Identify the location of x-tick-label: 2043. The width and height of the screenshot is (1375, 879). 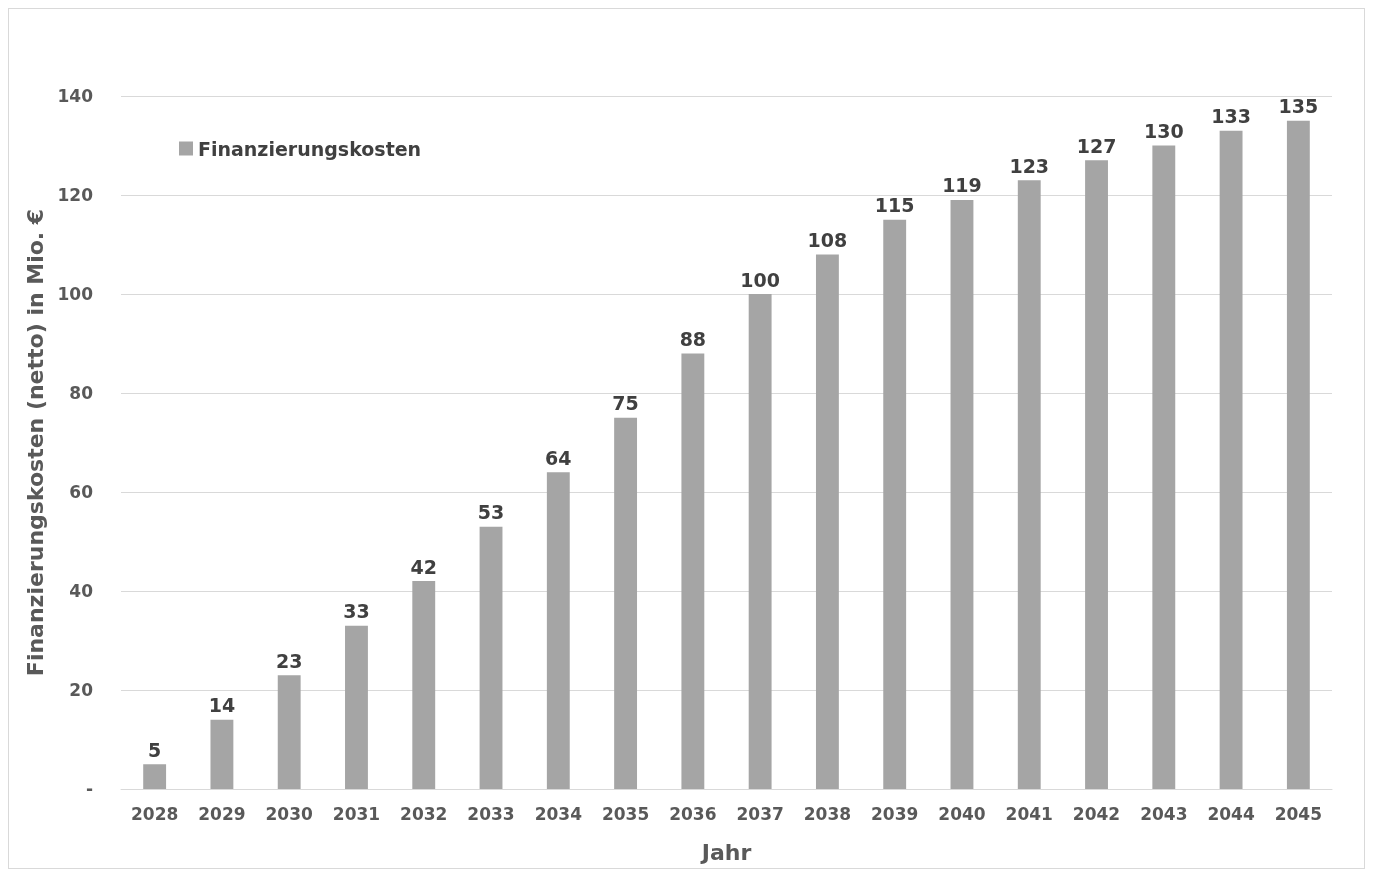
(1164, 813).